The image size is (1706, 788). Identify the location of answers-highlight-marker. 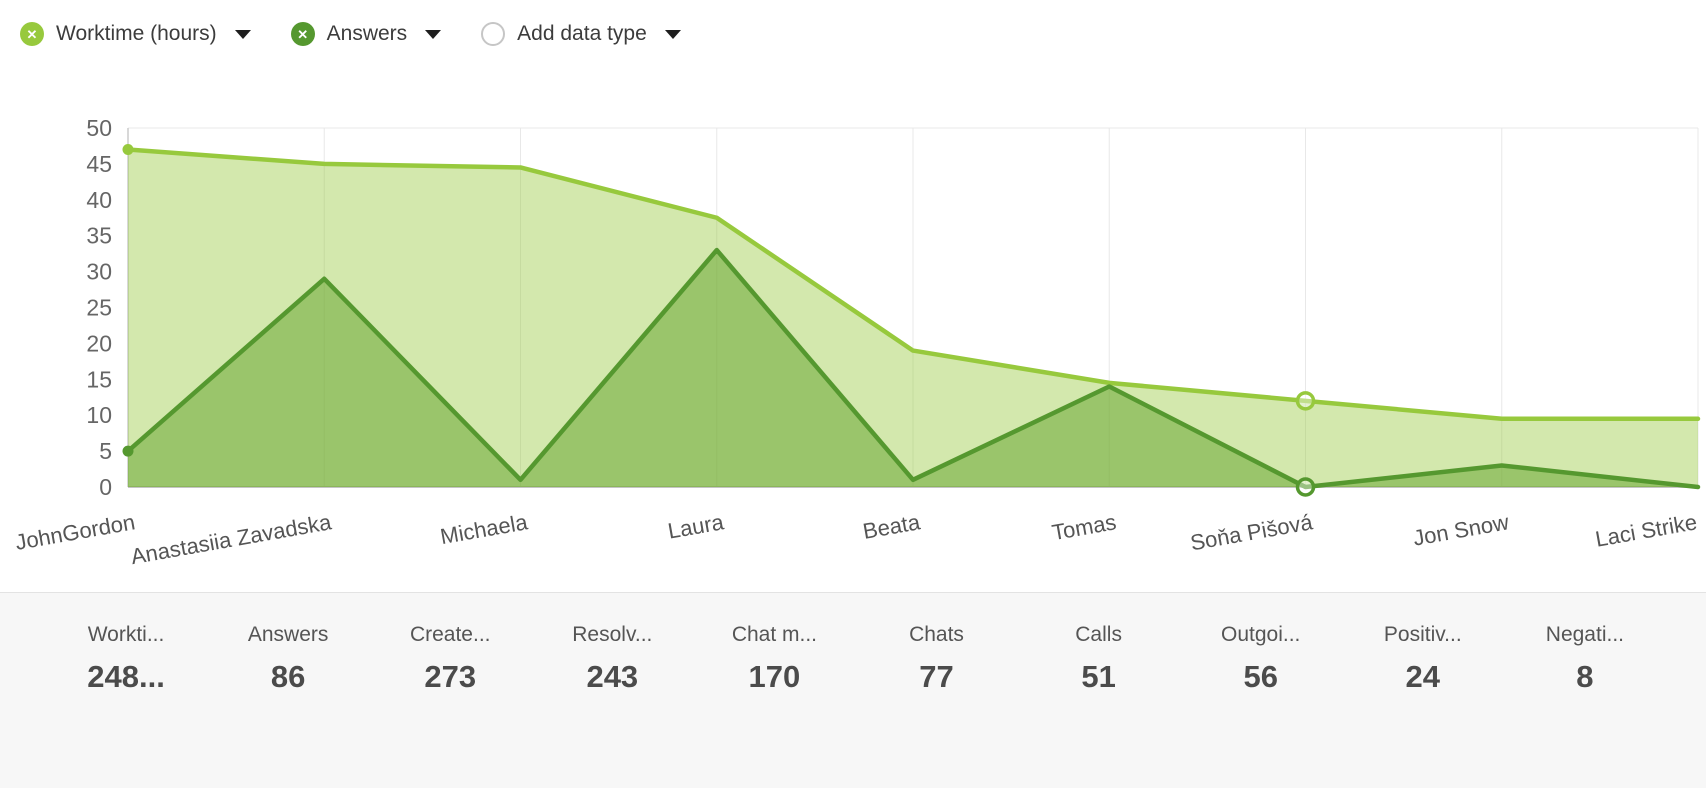
(1305, 487).